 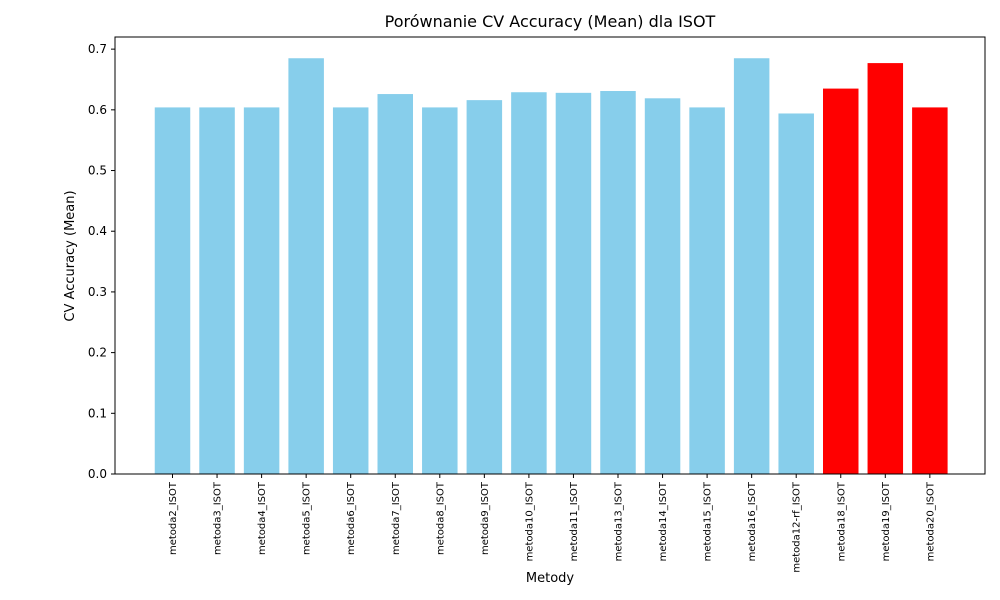 I want to click on bar-metoda12-rf_ISOT, so click(x=796, y=293).